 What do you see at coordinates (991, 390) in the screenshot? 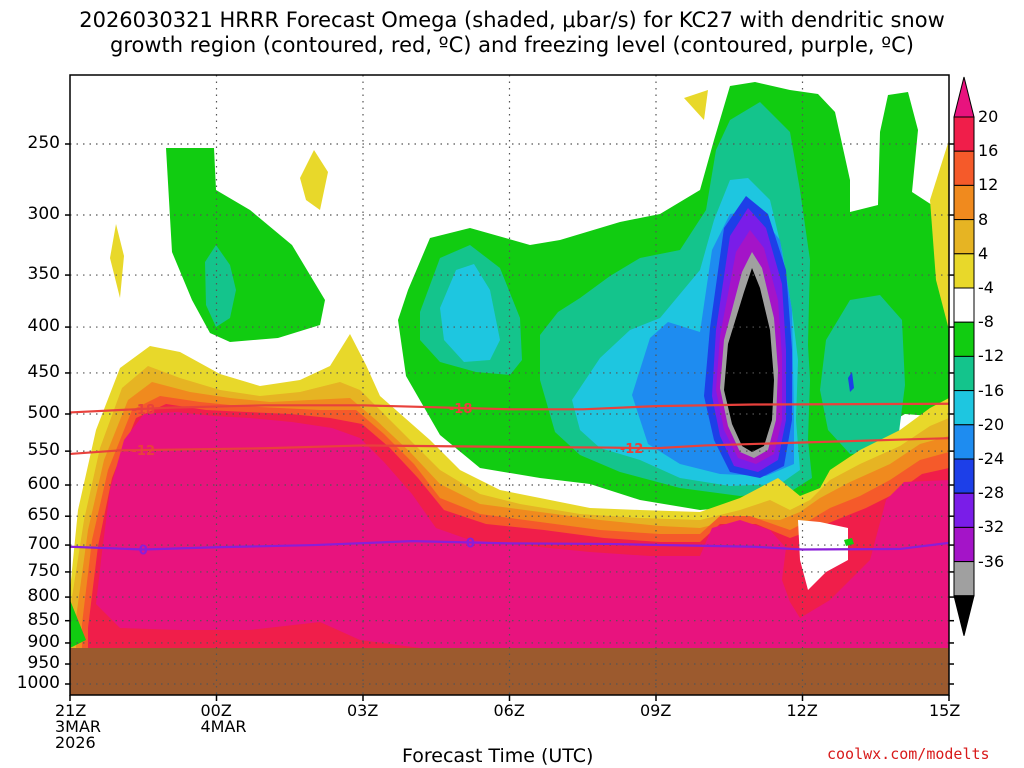
I see `colorbar-label-8: -16` at bounding box center [991, 390].